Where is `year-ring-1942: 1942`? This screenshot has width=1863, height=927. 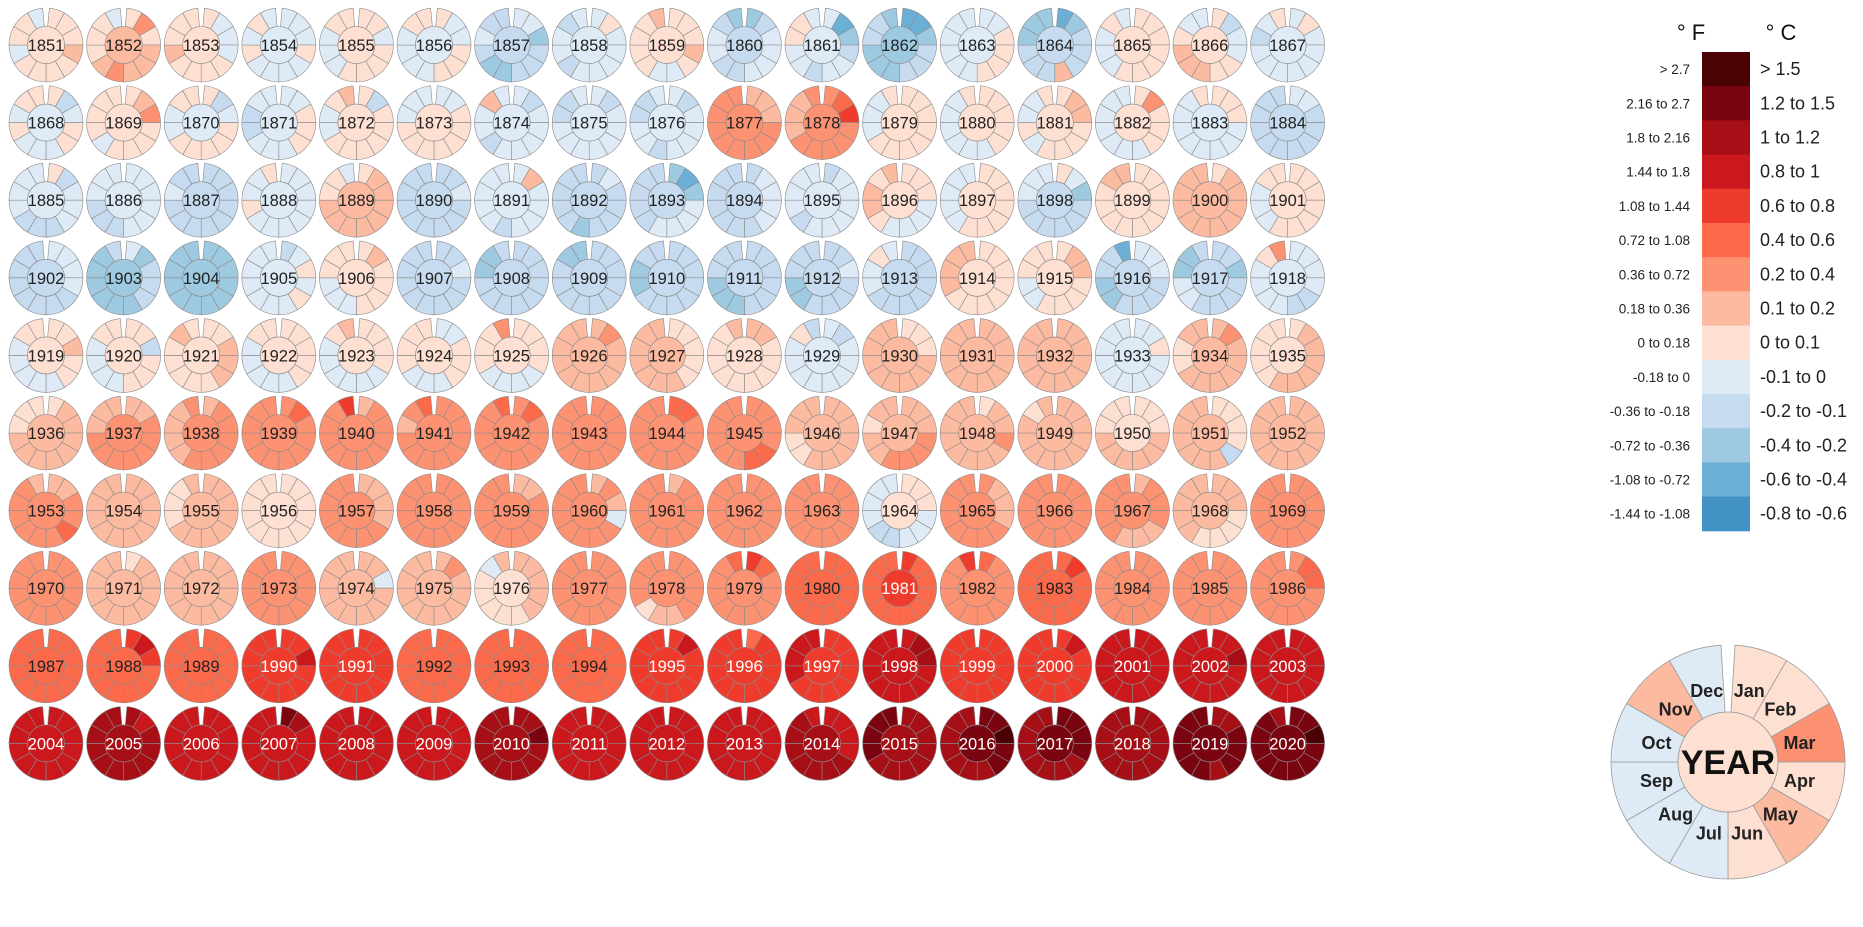 year-ring-1942: 1942 is located at coordinates (511, 433).